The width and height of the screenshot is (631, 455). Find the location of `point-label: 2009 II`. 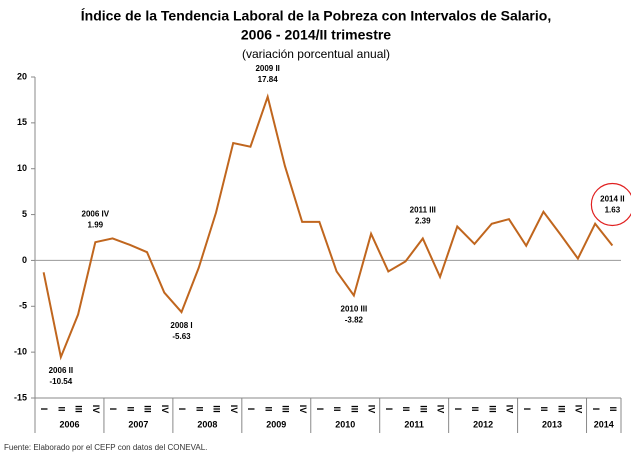

point-label: 2009 II is located at coordinates (267, 68).